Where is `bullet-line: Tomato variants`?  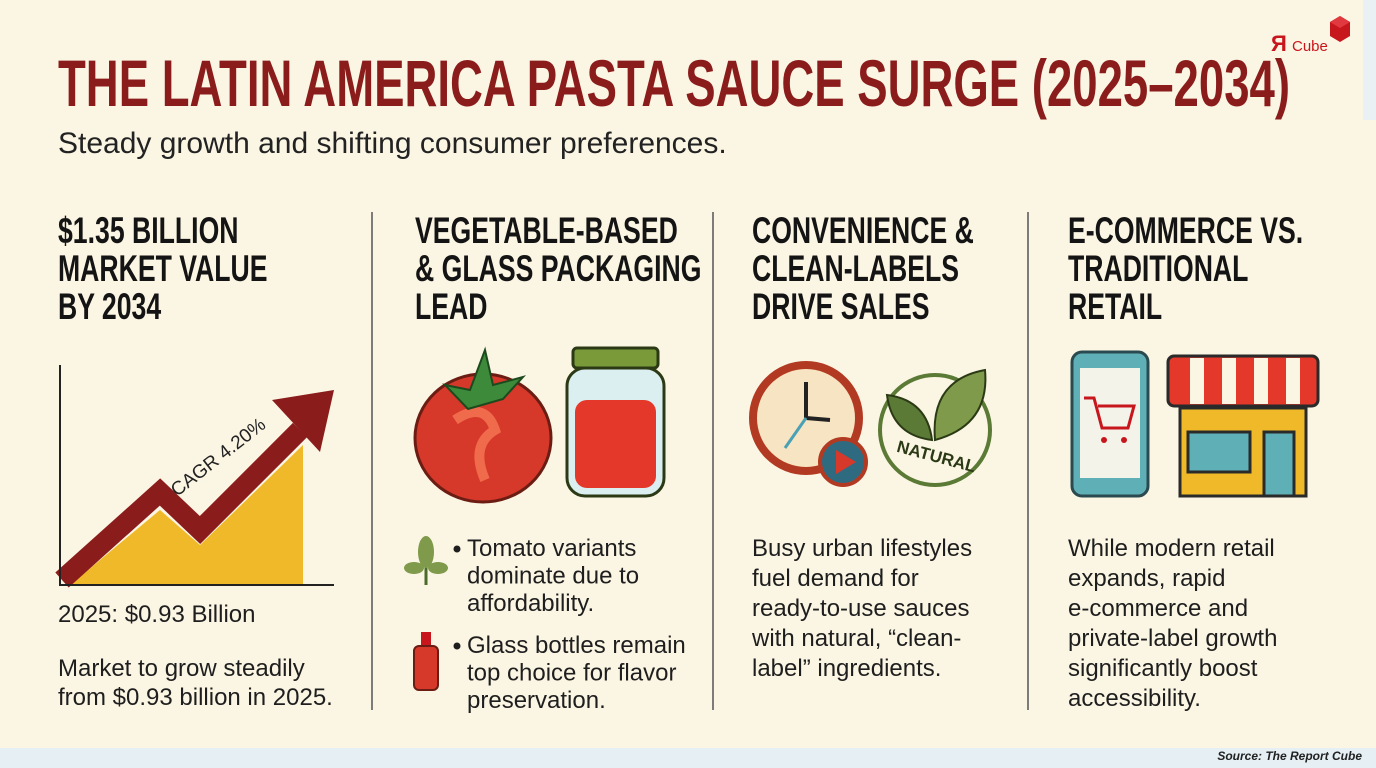
bullet-line: Tomato variants is located at coordinates (551, 548).